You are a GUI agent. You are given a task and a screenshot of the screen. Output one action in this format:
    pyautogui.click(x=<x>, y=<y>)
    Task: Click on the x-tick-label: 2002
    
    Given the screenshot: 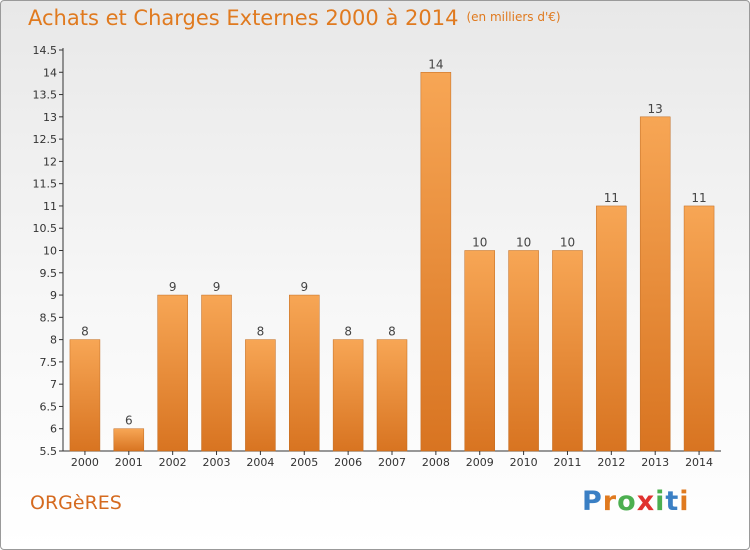 What is the action you would take?
    pyautogui.click(x=173, y=462)
    